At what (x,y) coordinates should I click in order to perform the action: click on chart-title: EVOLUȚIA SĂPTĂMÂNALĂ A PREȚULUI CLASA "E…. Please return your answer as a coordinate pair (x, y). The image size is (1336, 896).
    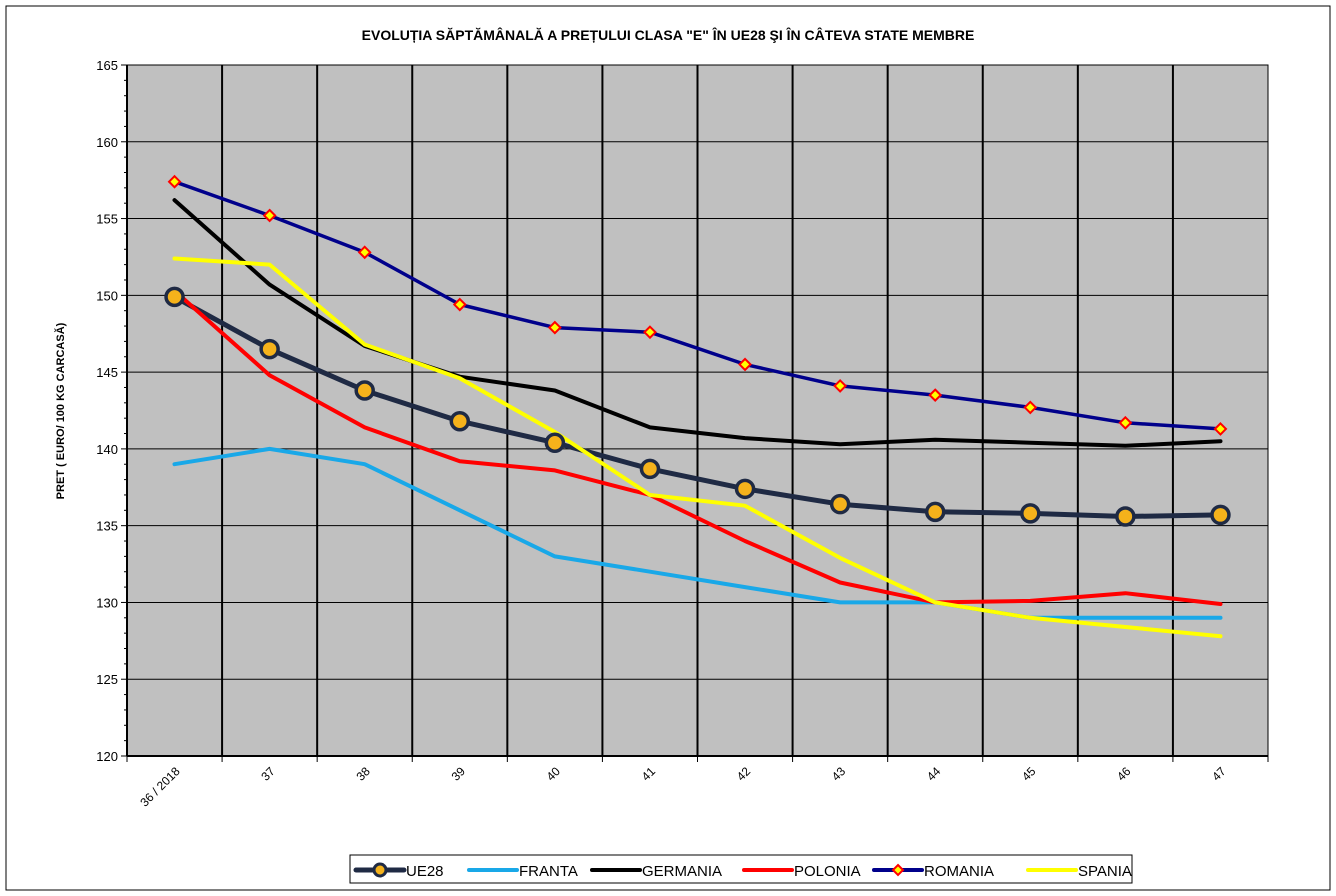
    Looking at the image, I should click on (668, 34).